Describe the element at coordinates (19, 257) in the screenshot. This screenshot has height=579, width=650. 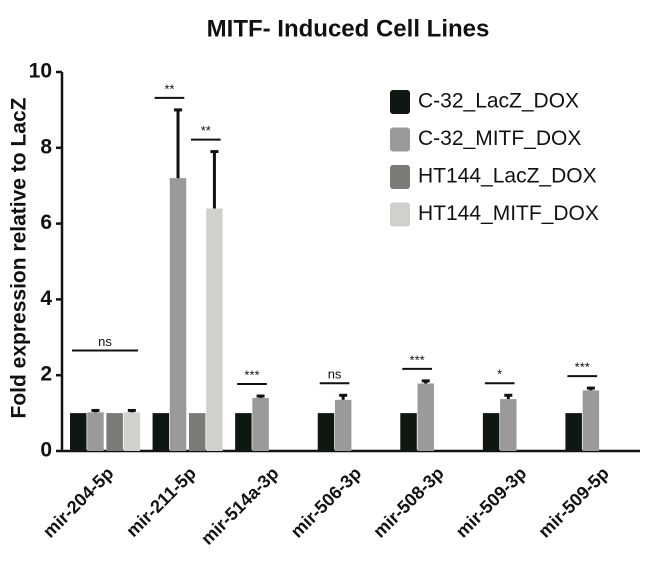
I see `y-axis-label: Fold expression relative to LacZ` at that location.